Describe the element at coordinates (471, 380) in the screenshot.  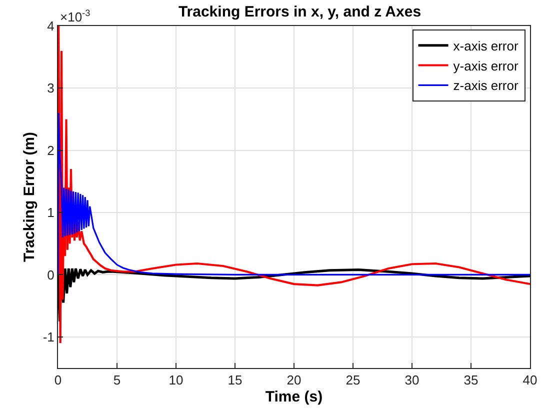
I see `x-tick-label: 35` at that location.